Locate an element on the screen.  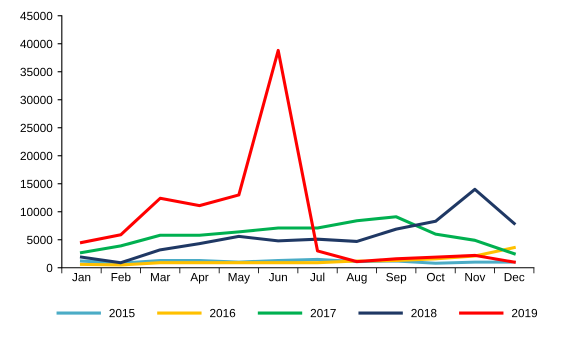
x-tick-label: Sep is located at coordinates (396, 278).